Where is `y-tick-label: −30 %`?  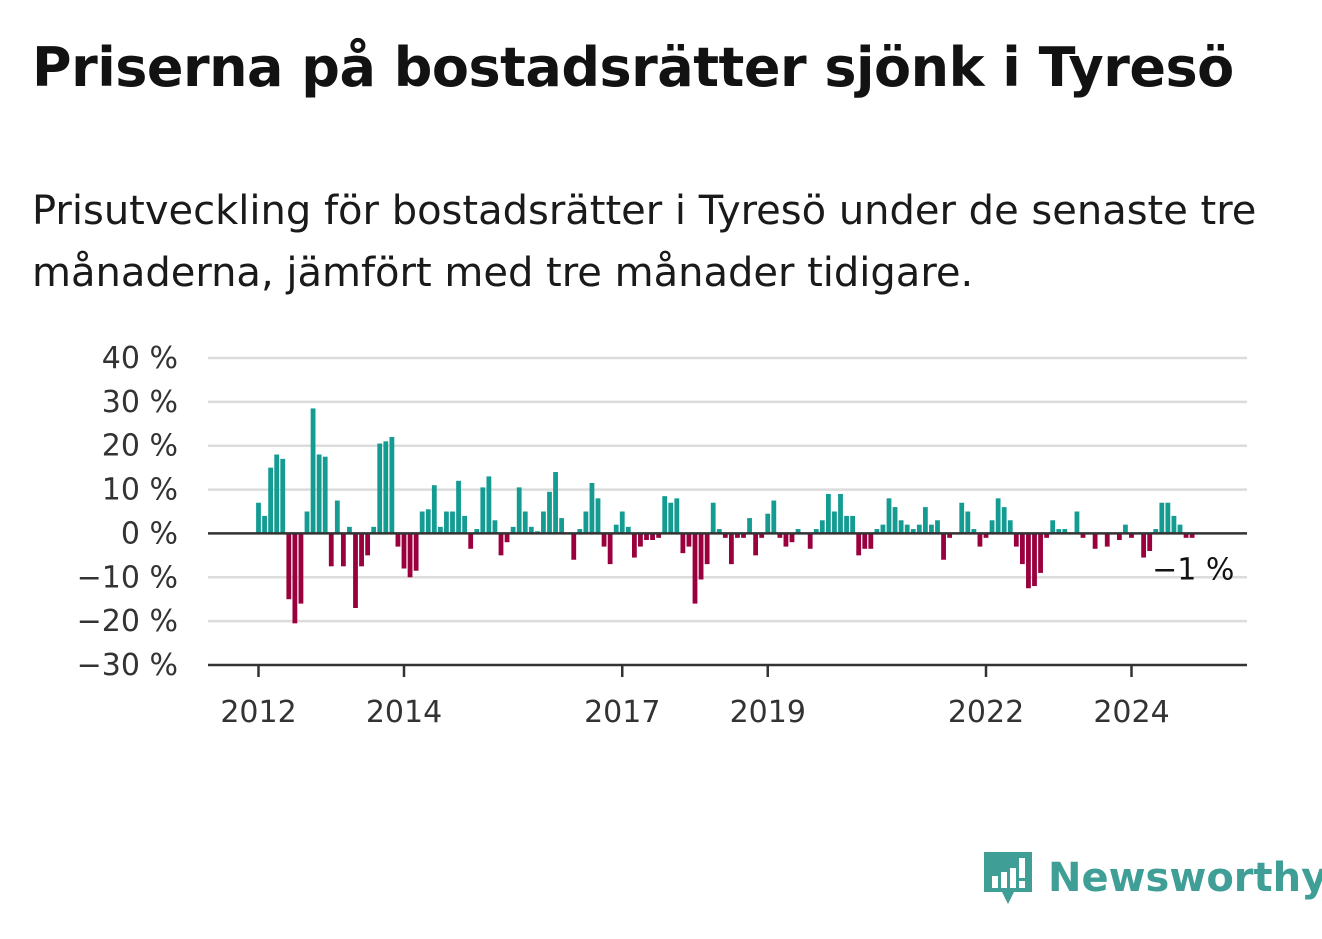 y-tick-label: −30 % is located at coordinates (127, 665).